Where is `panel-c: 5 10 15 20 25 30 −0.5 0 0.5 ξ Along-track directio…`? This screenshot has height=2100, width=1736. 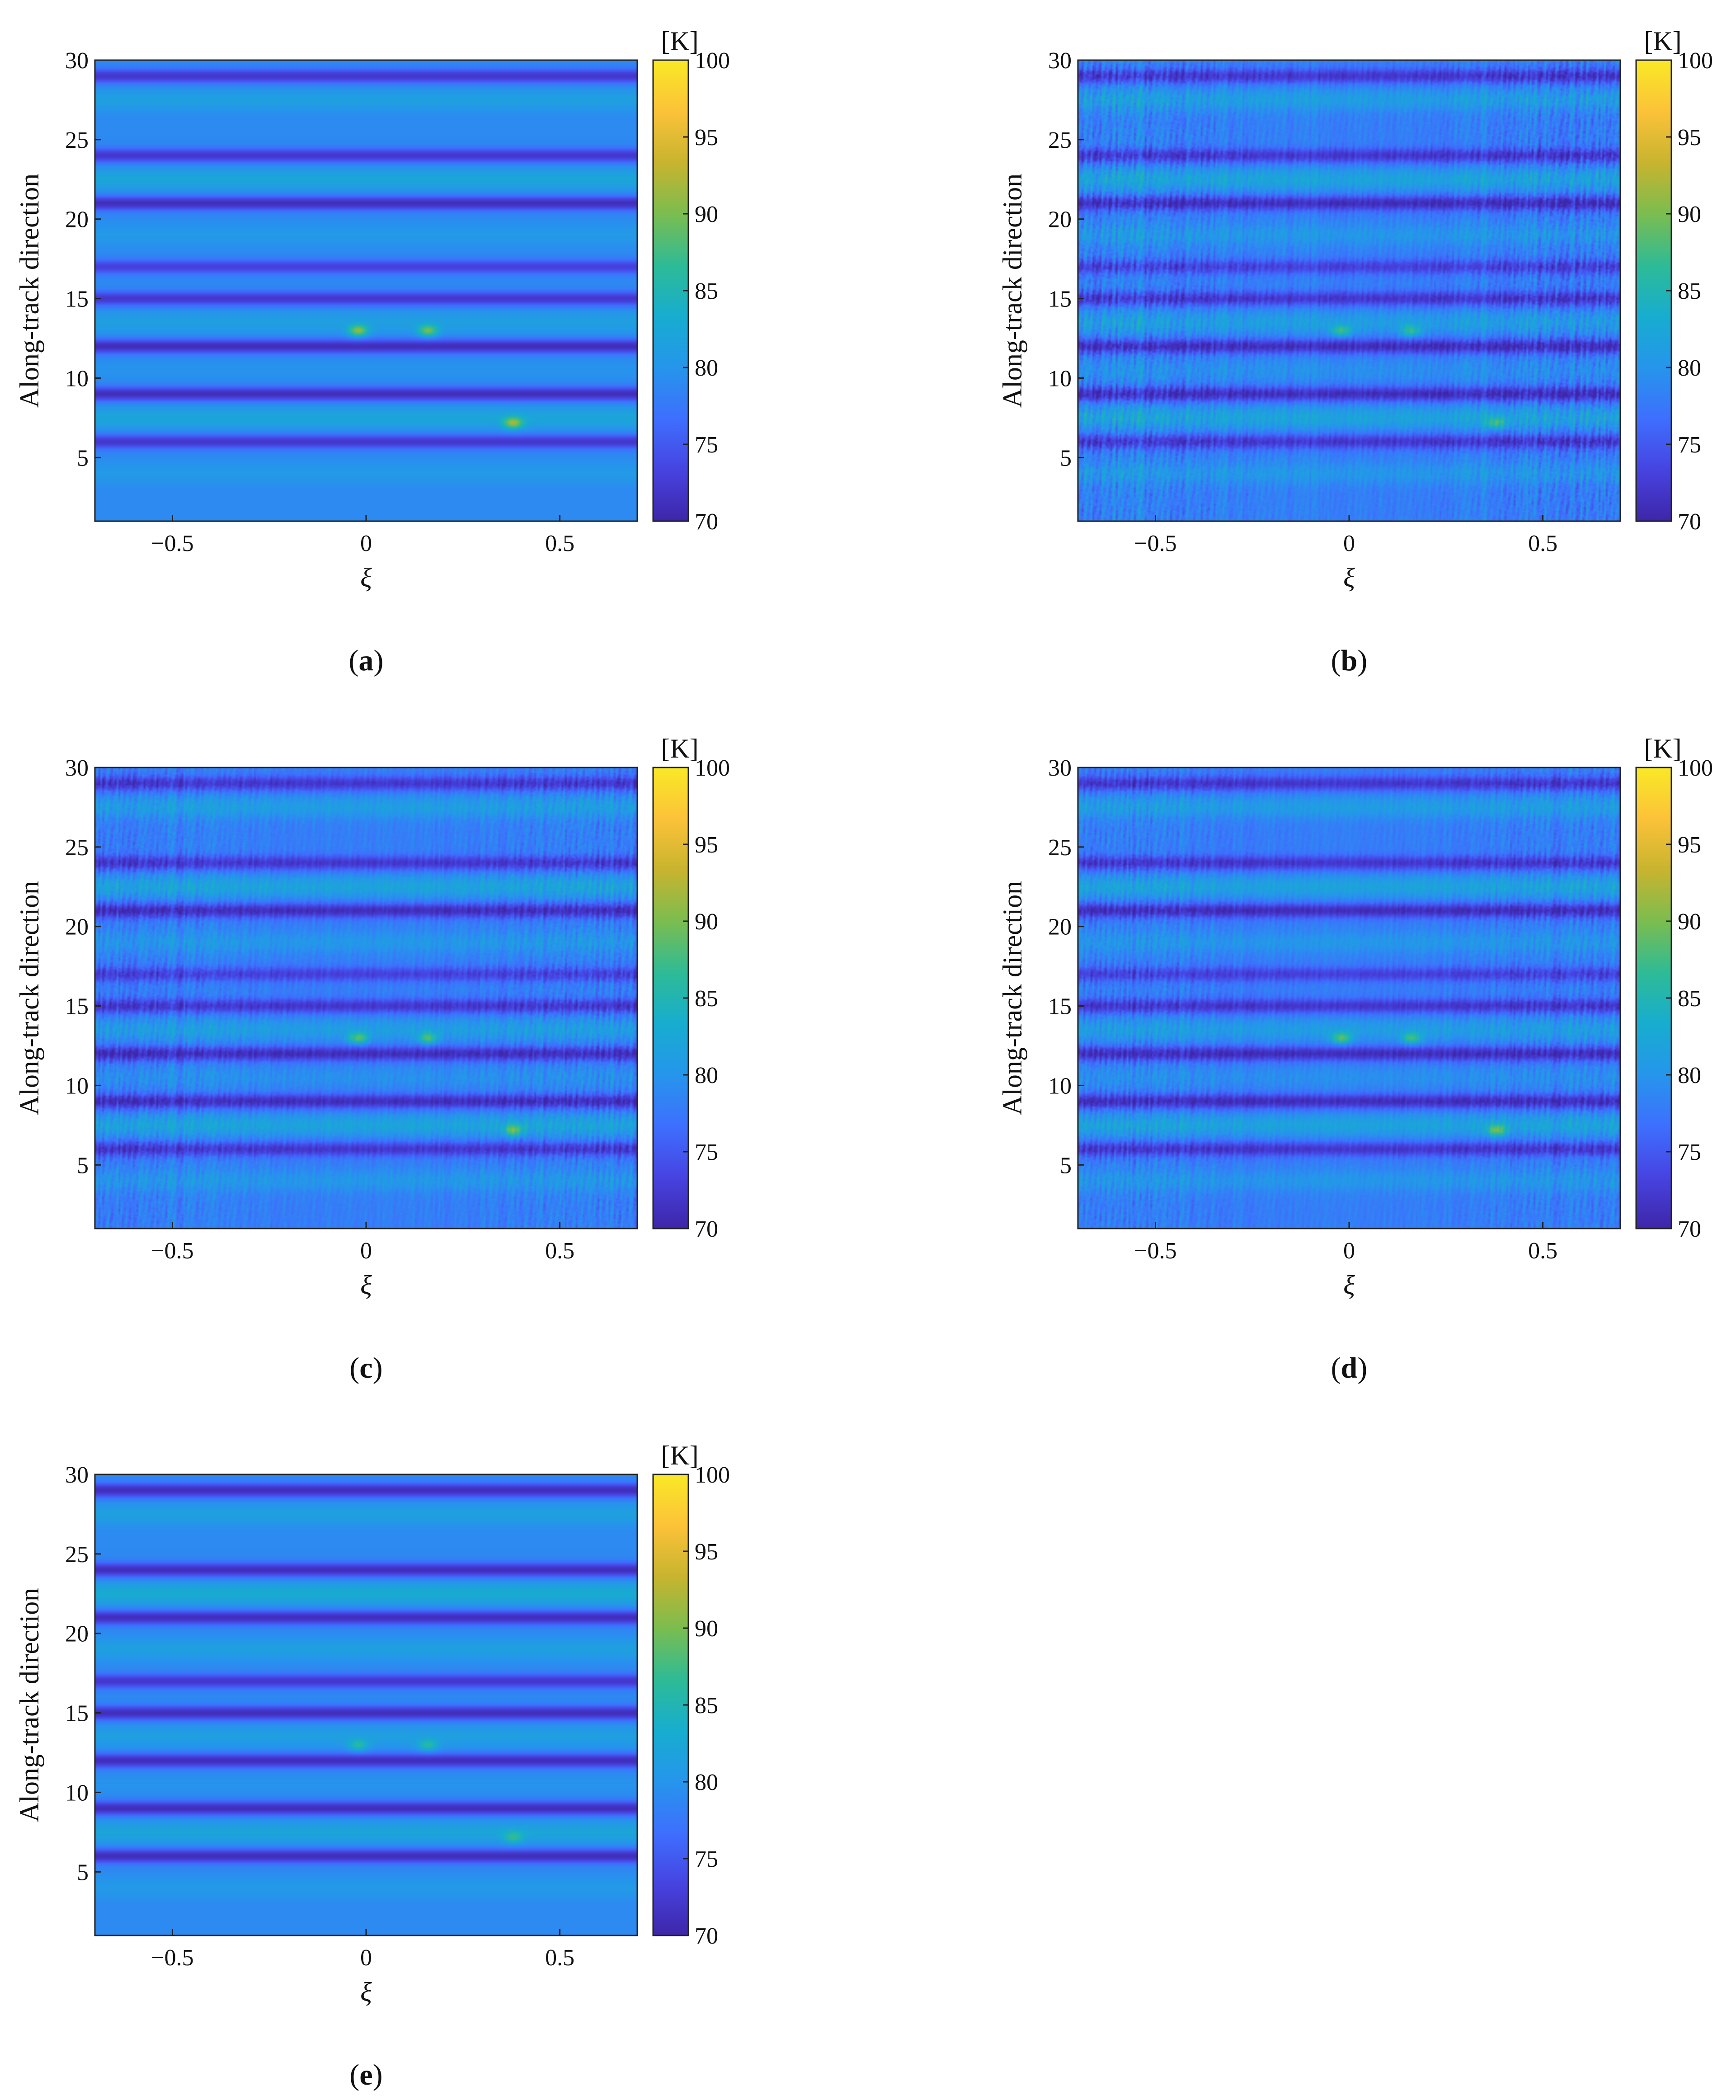
panel-c: 5 10 15 20 25 30 −0.5 0 0.5 ξ Along-track directio… is located at coordinates (372, 1059).